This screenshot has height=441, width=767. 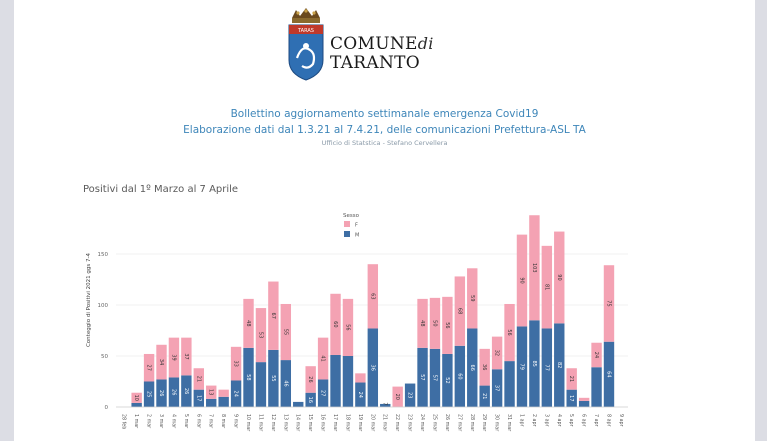 I want to click on data-label-f: 59, so click(x=472, y=298).